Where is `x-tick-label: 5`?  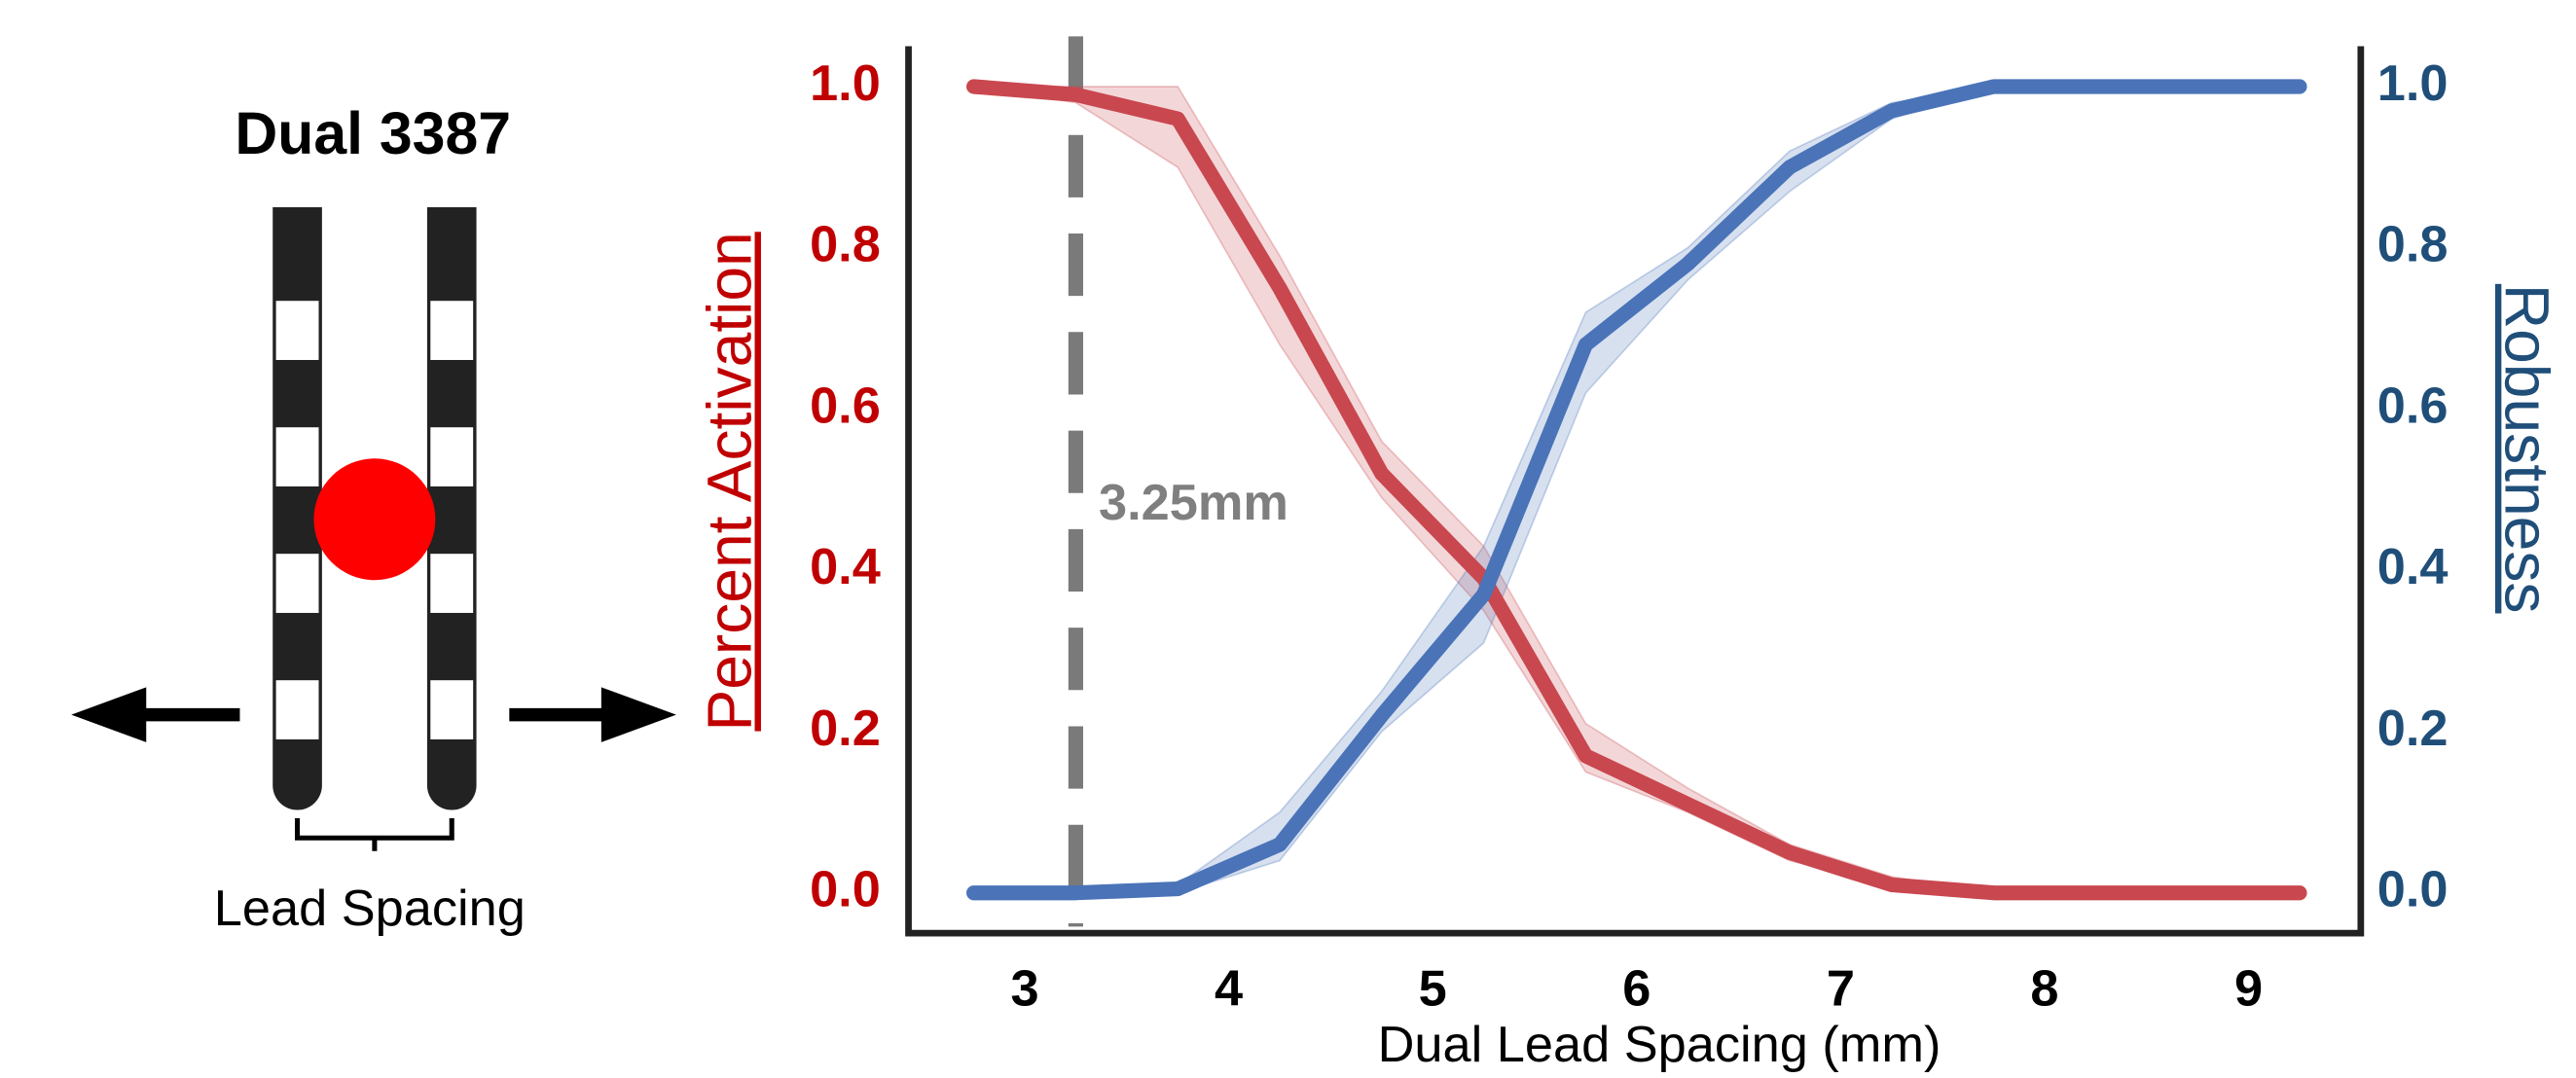 x-tick-label: 5 is located at coordinates (1433, 989).